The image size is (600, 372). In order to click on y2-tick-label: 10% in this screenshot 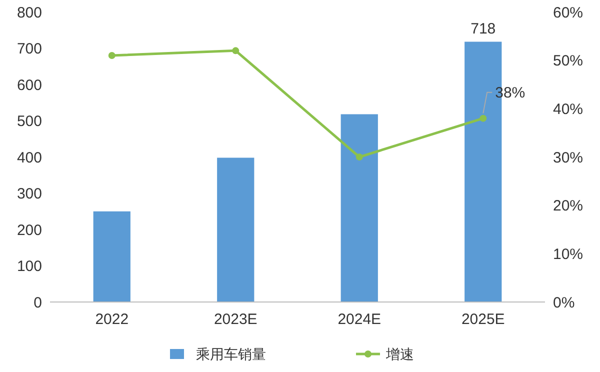, I will do `click(568, 254)`.